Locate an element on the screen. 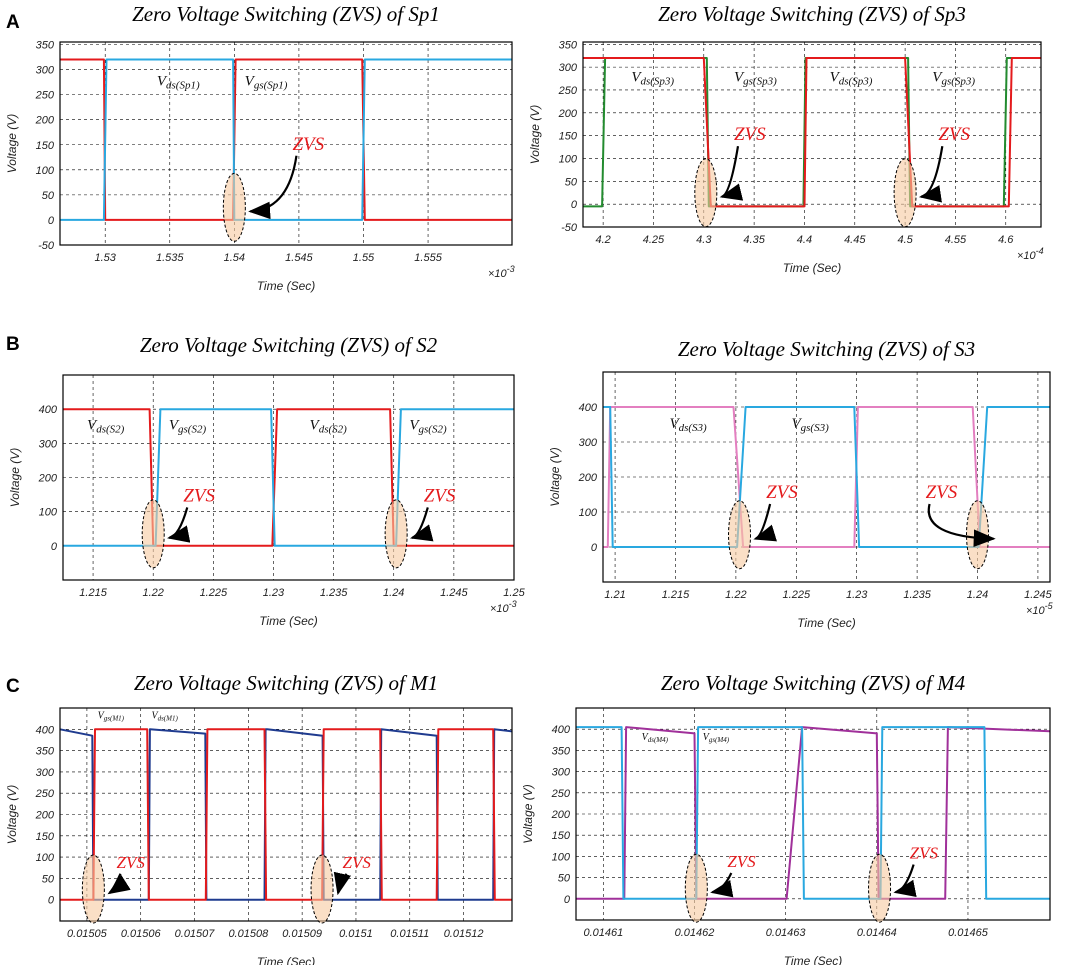  signal-annotation-subscript: gs(M1) is located at coordinates (114, 719).